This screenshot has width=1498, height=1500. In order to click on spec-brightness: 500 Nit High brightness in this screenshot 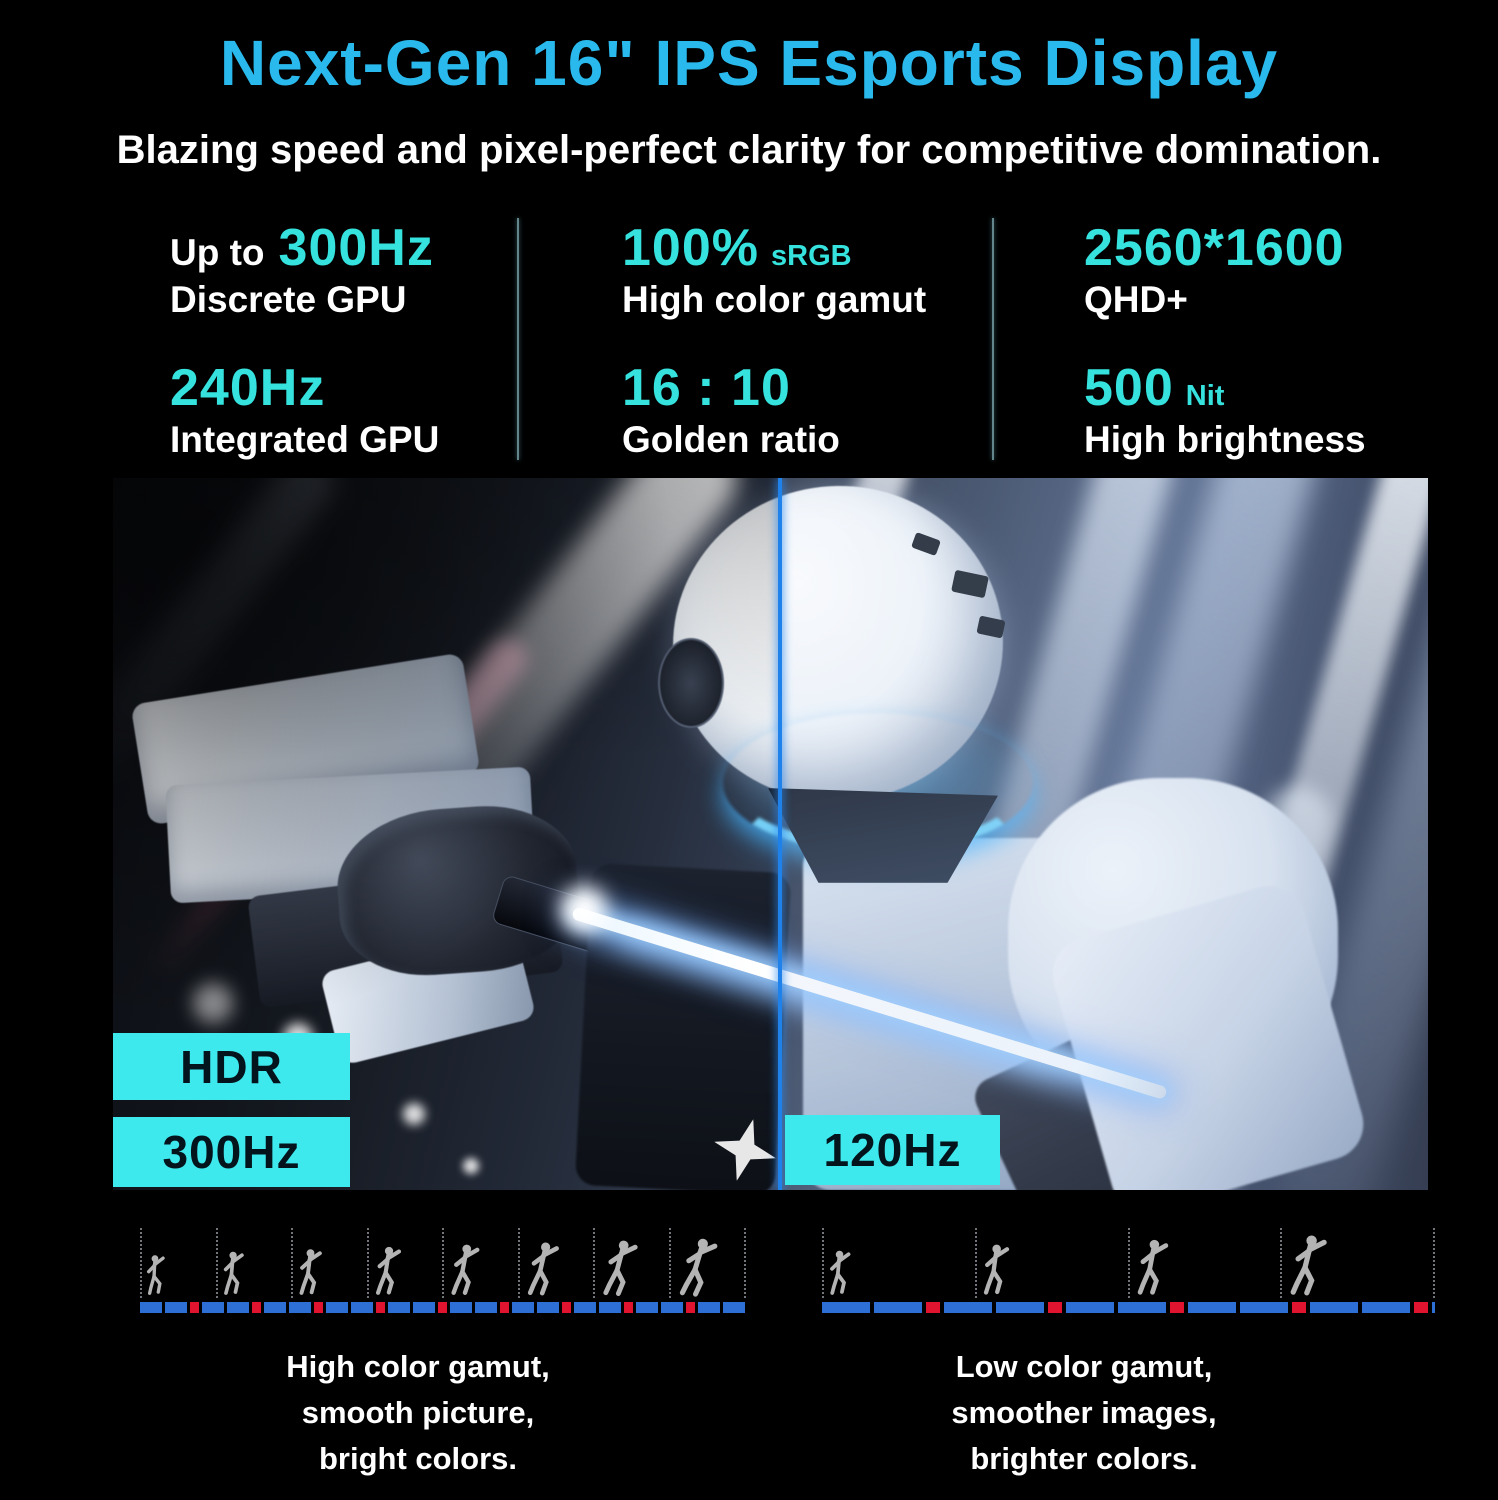, I will do `click(1258, 411)`.